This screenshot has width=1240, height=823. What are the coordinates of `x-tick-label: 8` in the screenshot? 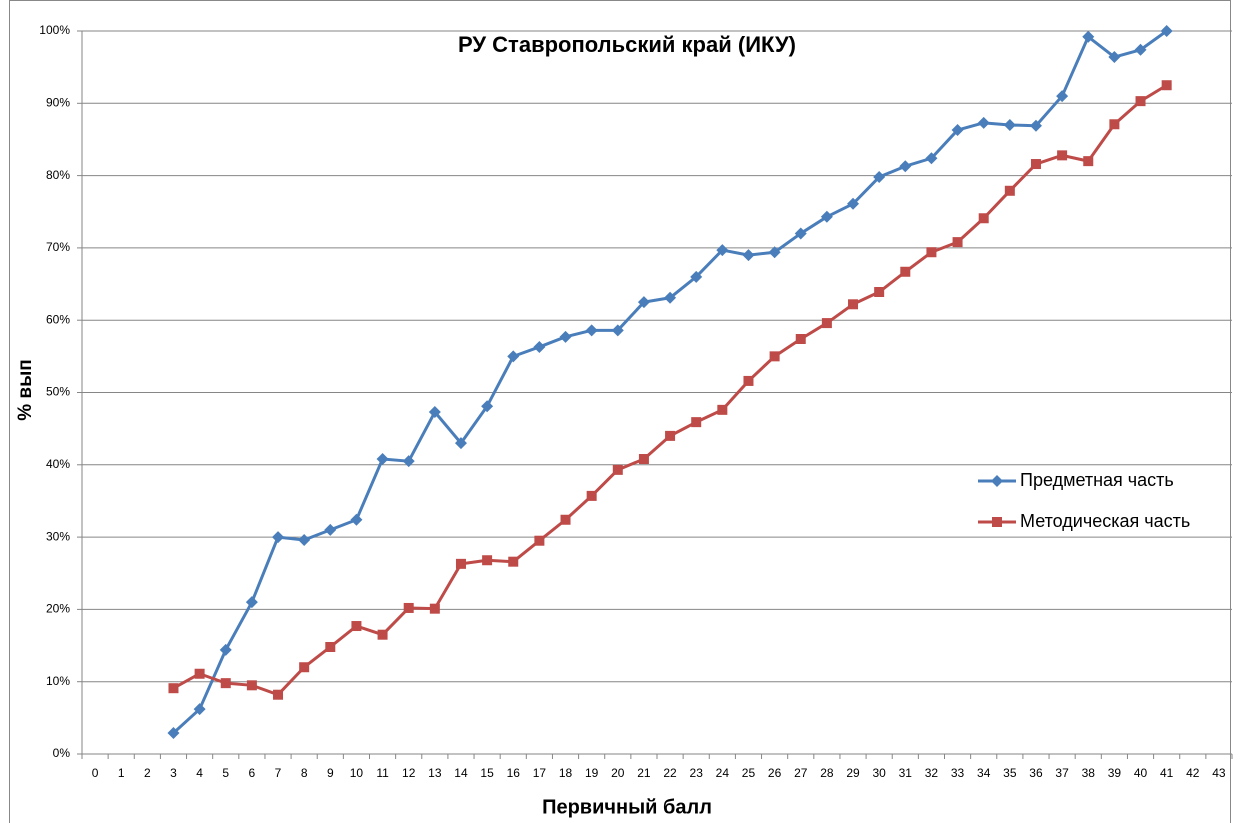 It's located at (304, 773).